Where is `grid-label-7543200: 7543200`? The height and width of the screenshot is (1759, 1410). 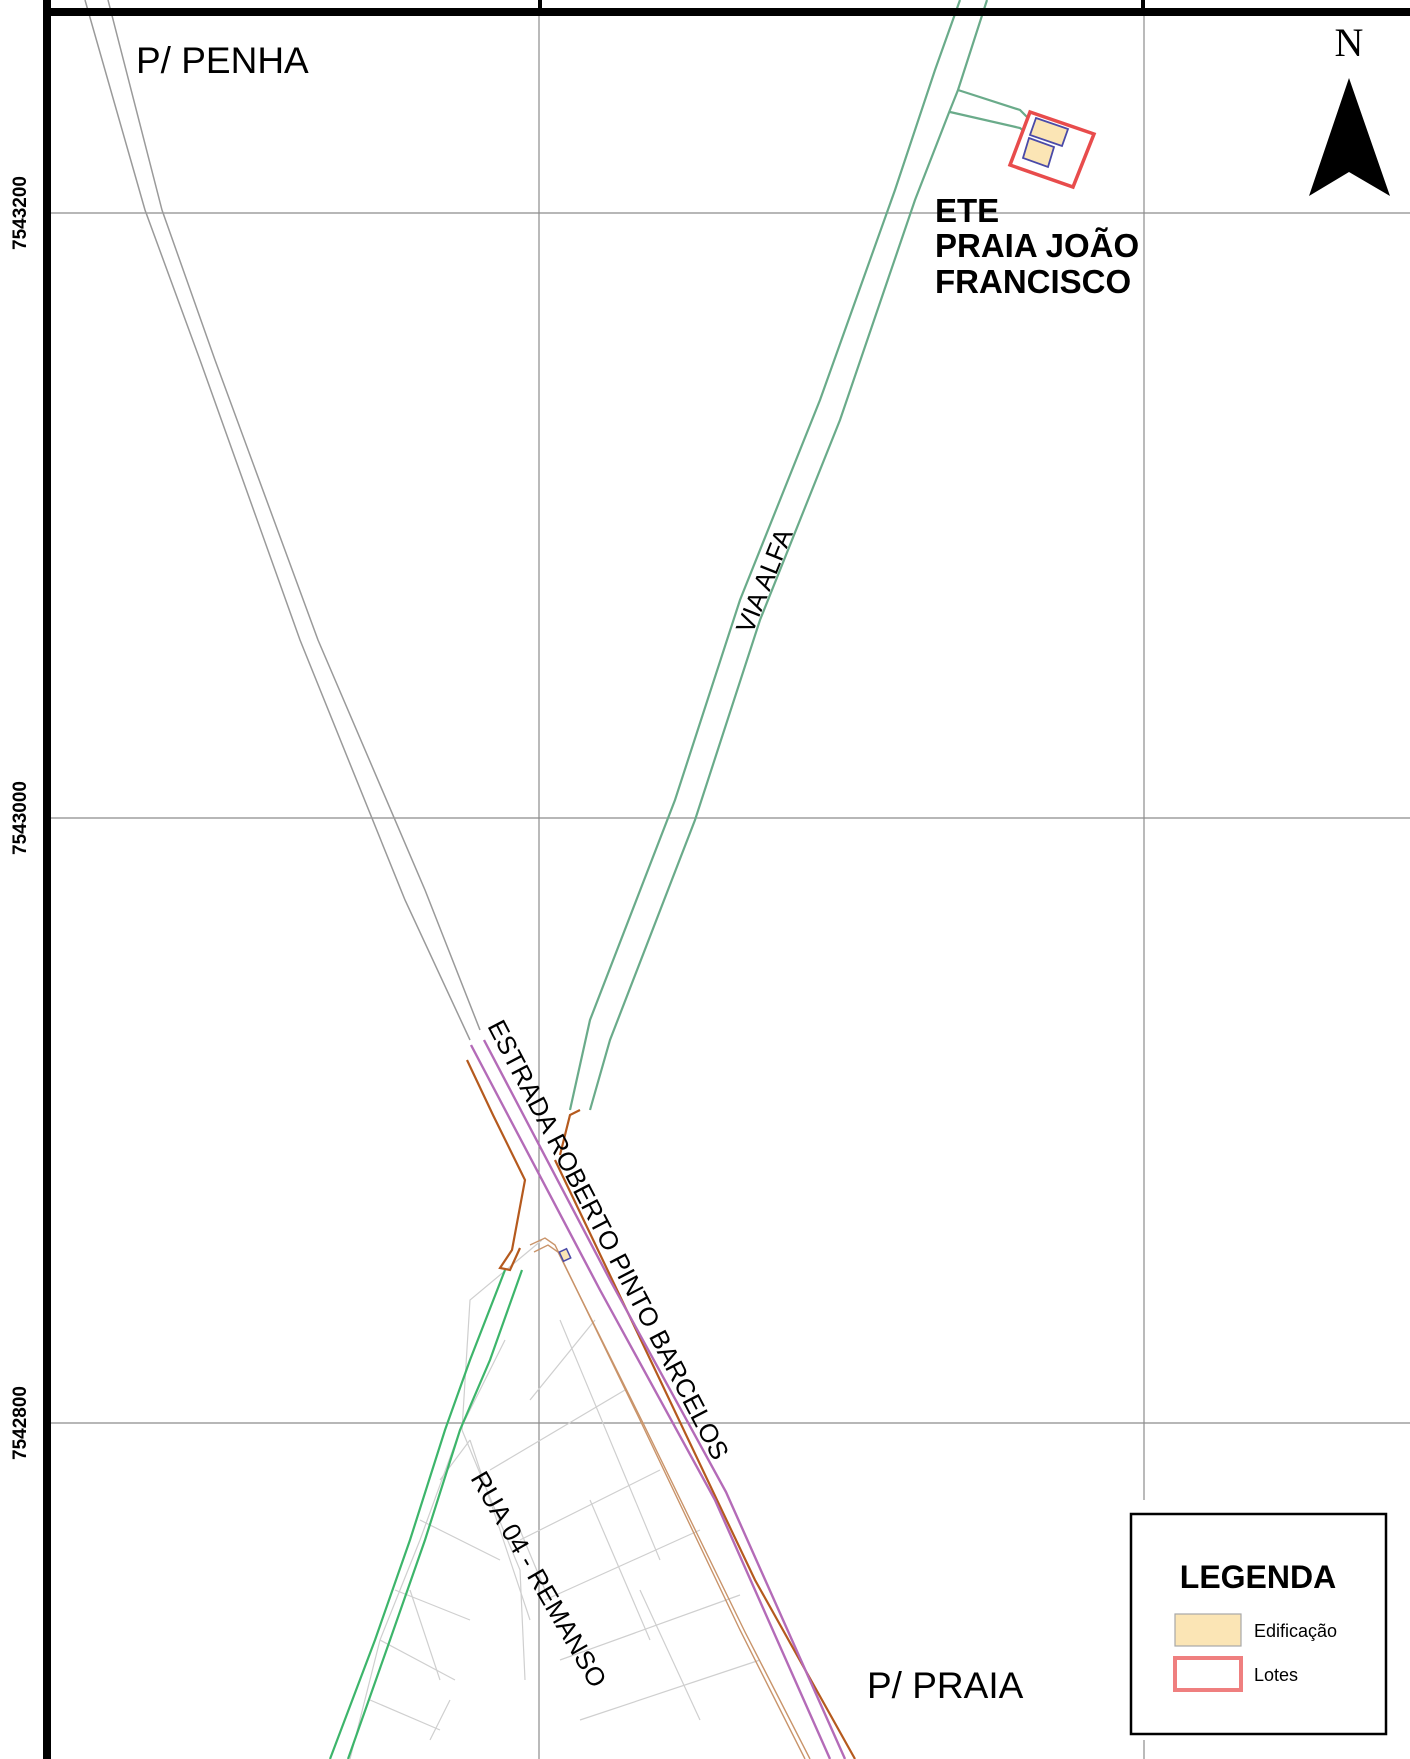
grid-label-7543200: 7543200 is located at coordinates (20, 213).